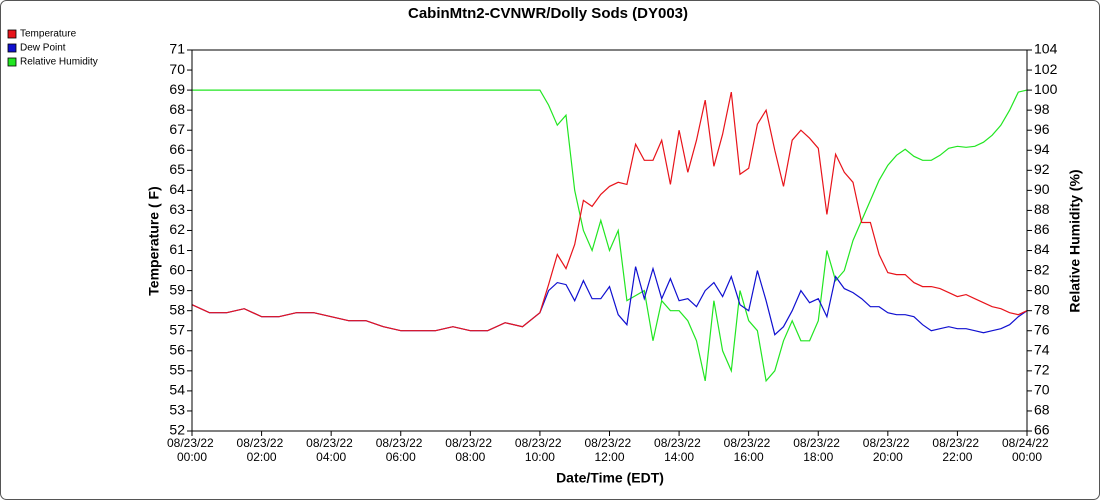 This screenshot has width=1100, height=500. I want to click on x-tick-label: 08/23/22 22:00, so click(957, 450).